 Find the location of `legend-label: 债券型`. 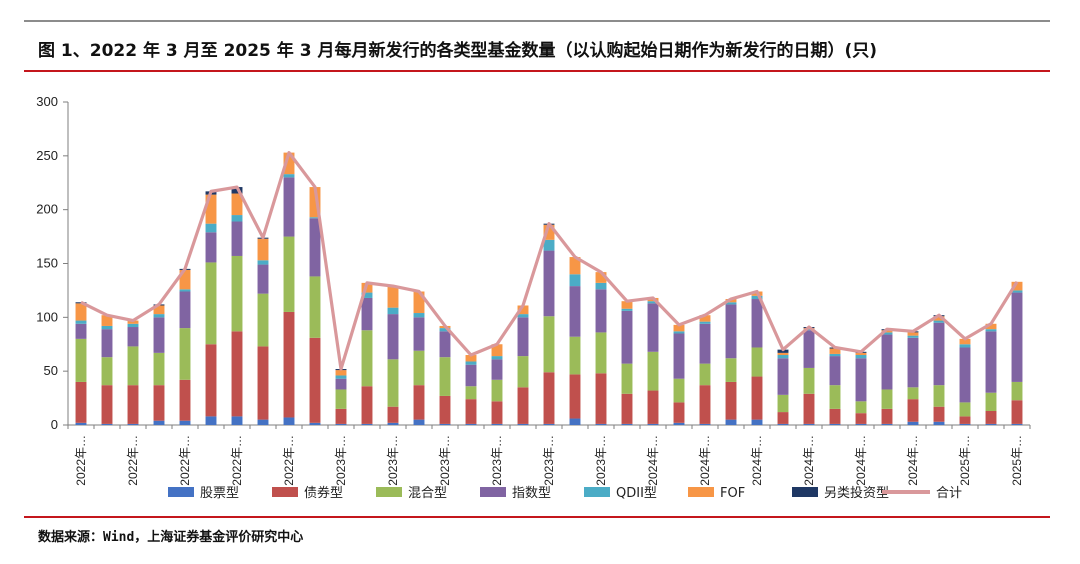

legend-label: 债券型 is located at coordinates (323, 493).